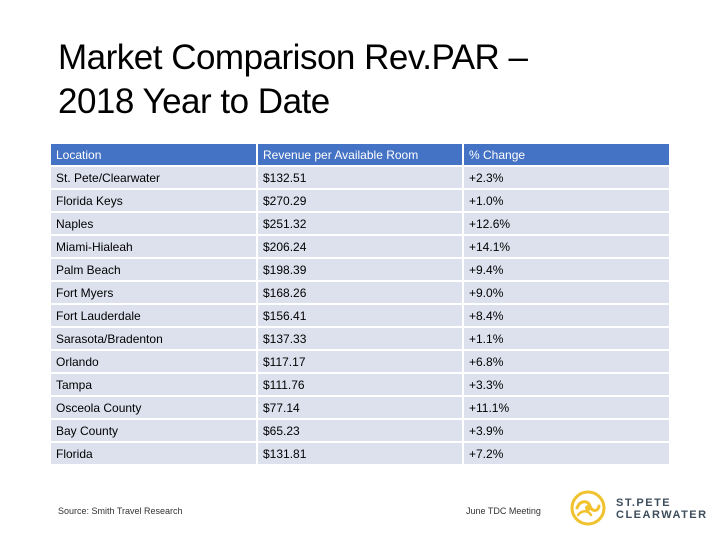  What do you see at coordinates (154, 431) in the screenshot?
I see `cell-location: Bay County` at bounding box center [154, 431].